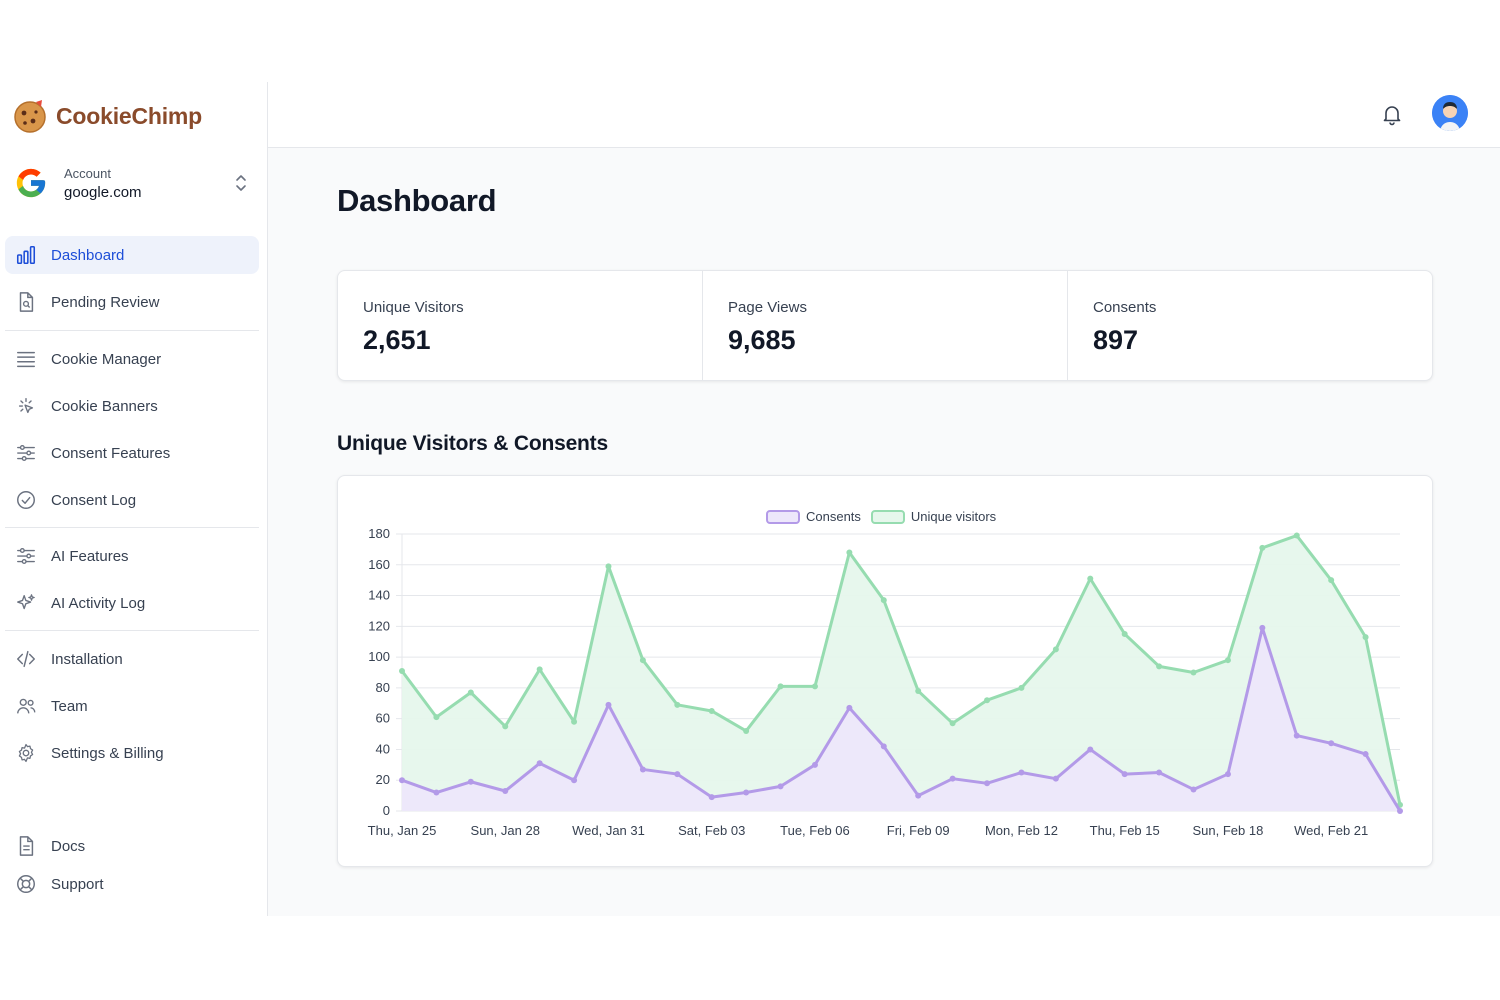 The height and width of the screenshot is (1000, 1500). I want to click on sidebar-item-consent-log: Consent Log, so click(132, 500).